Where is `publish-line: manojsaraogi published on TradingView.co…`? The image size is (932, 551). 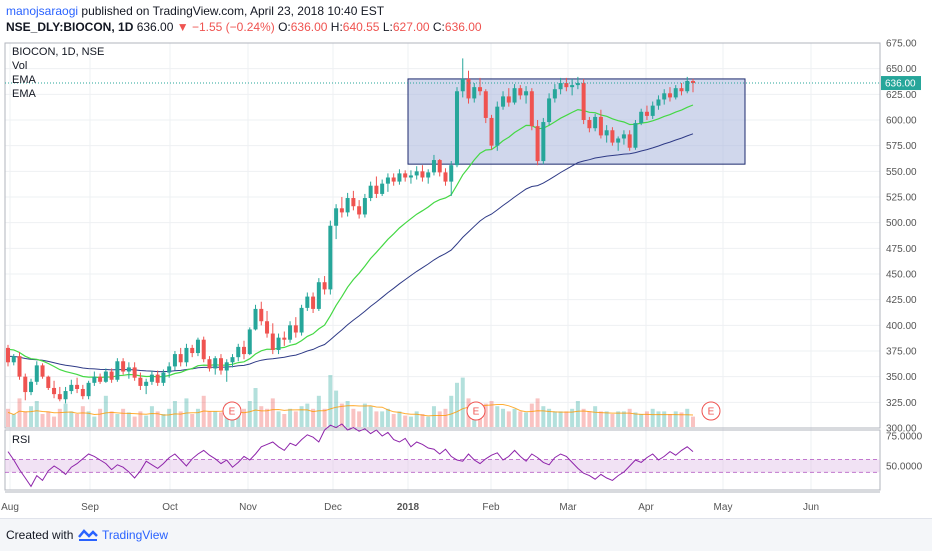 publish-line: manojsaraogi published on TradingView.co… is located at coordinates (195, 11).